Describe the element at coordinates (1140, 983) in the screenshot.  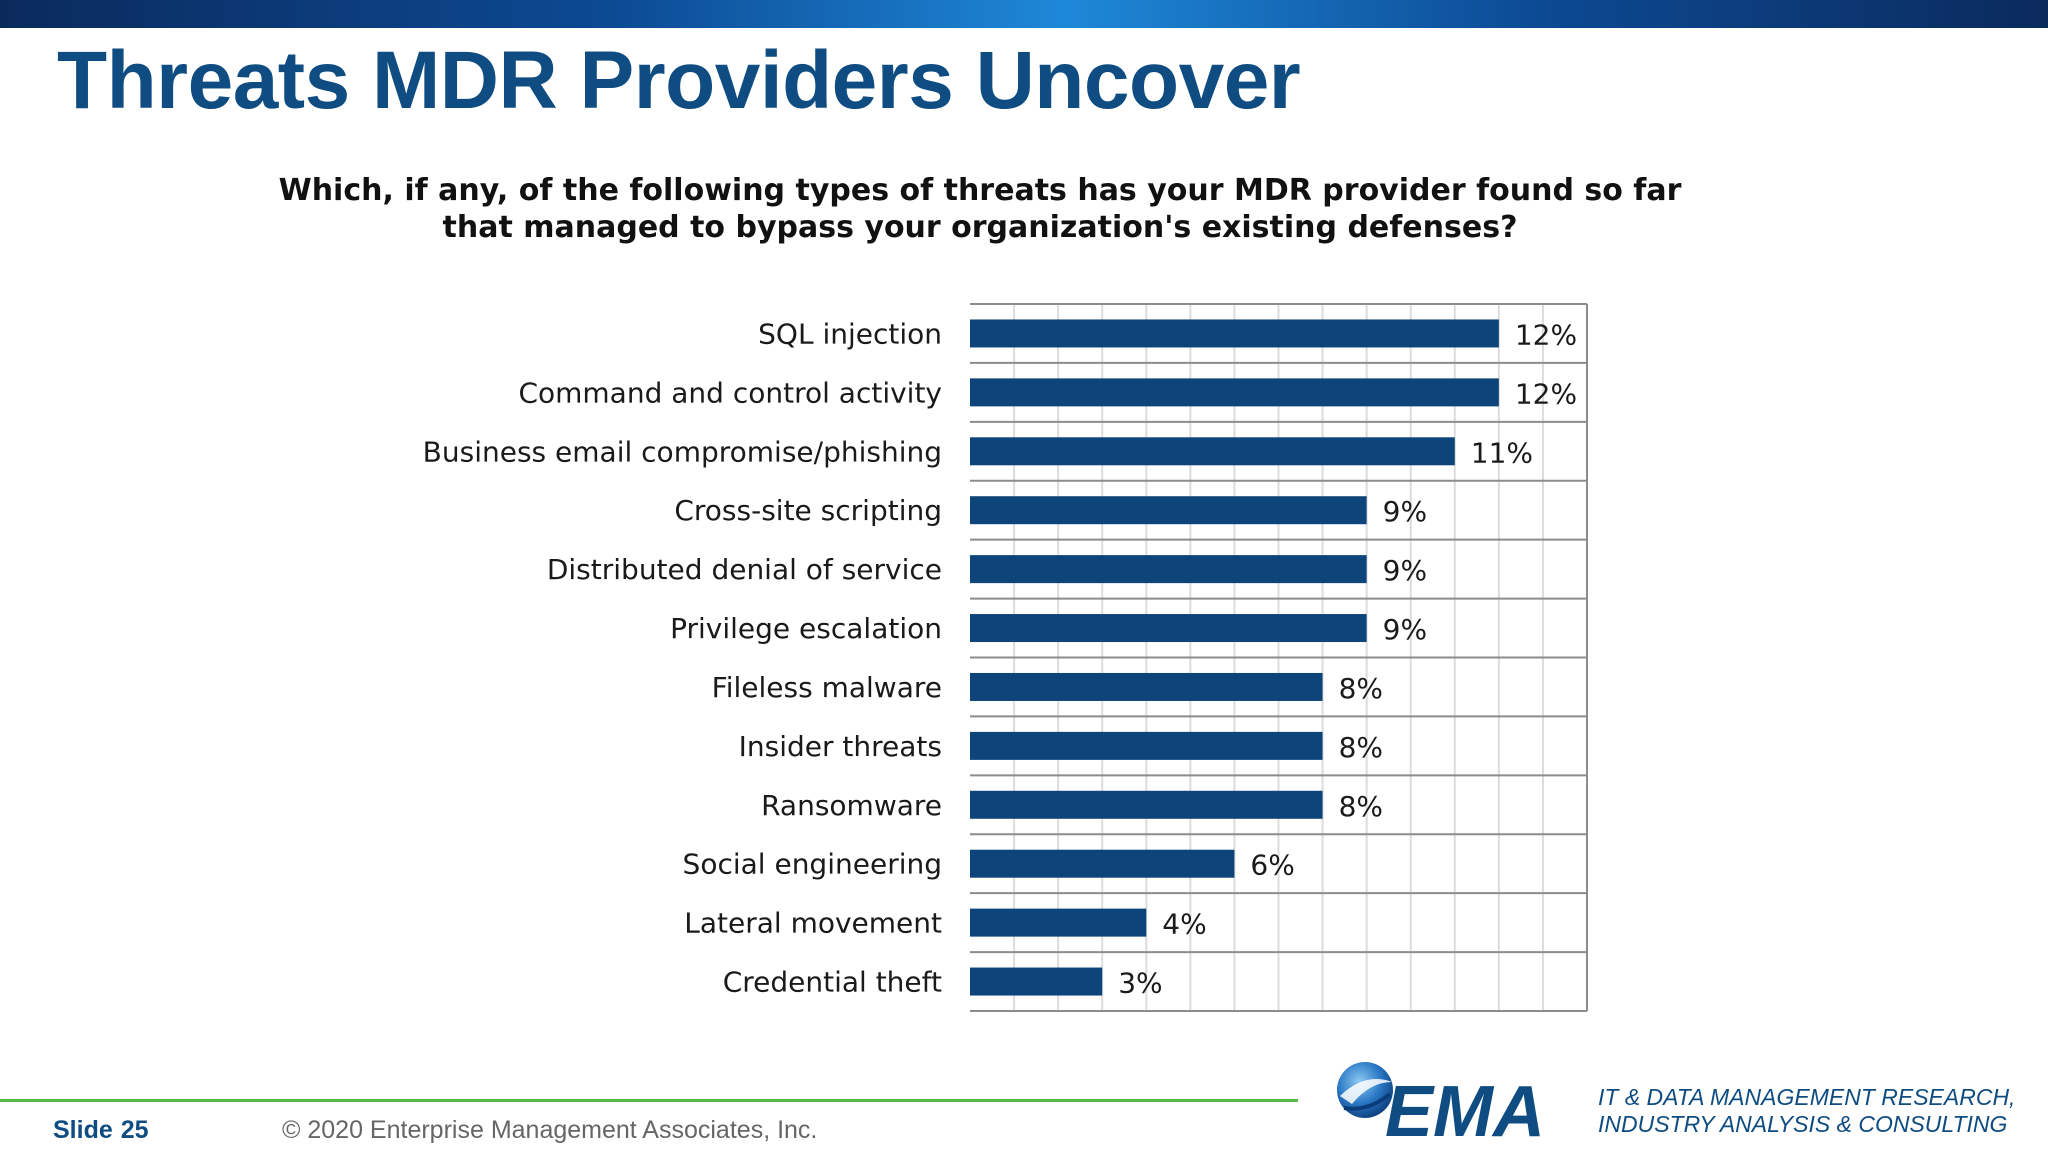
I see `data-label: 3%` at that location.